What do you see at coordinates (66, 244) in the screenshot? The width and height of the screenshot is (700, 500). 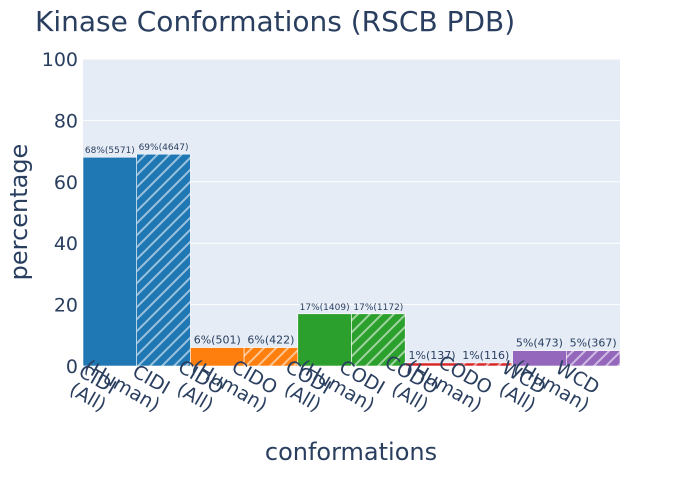 I see `y-tick-label: 40` at bounding box center [66, 244].